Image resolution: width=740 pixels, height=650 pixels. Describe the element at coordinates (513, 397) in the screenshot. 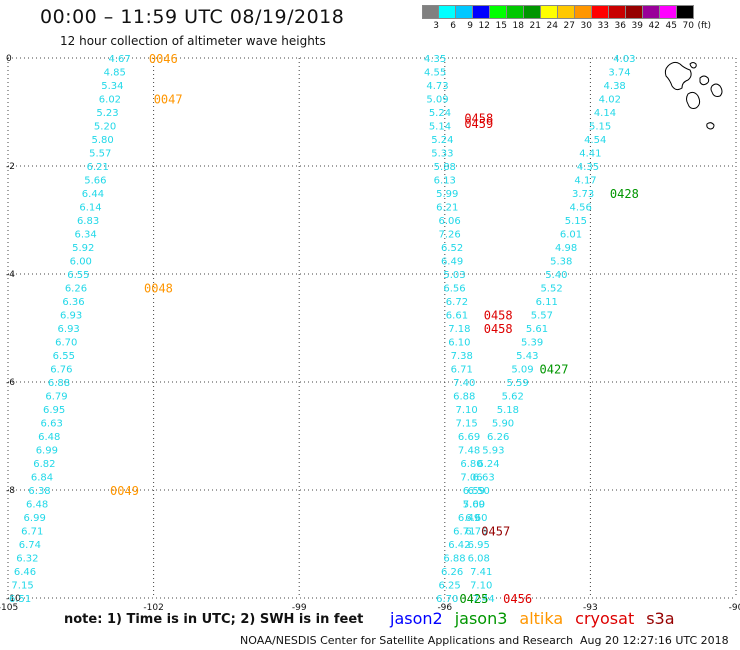

I see `wave-height-point: 5.62` at that location.